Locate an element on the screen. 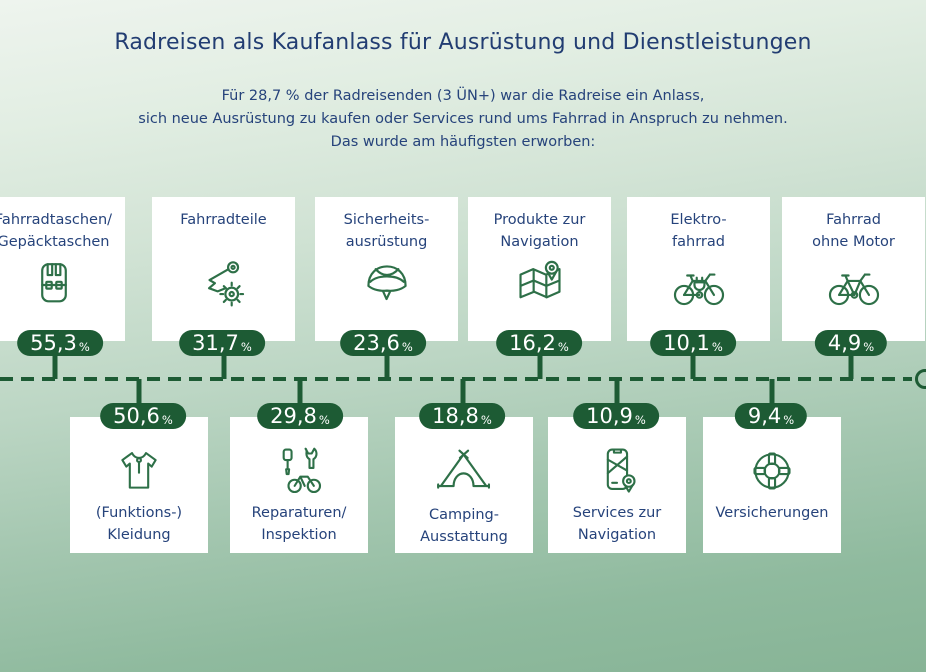  card-fahrrad-ohne-motor: Fahrrad ohne Motor is located at coordinates (853, 269).